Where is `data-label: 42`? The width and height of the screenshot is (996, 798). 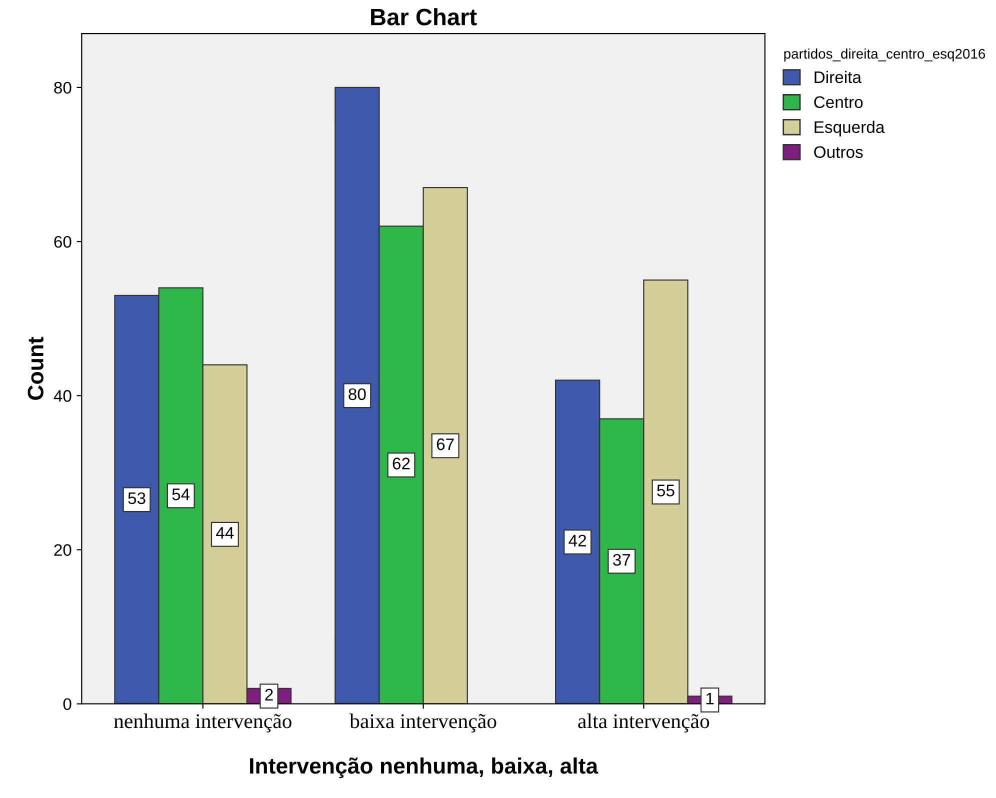 data-label: 42 is located at coordinates (577, 540).